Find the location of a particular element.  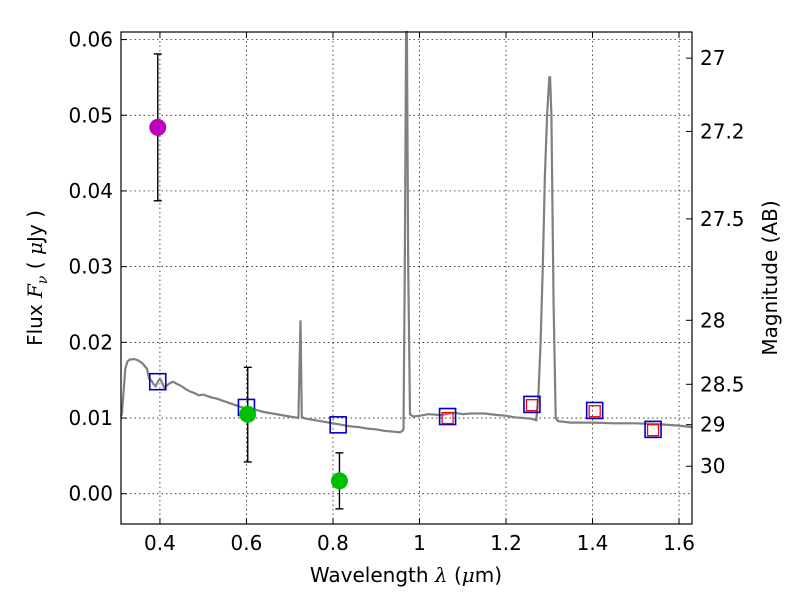

y2-tick-label: 28 is located at coordinates (712, 320).